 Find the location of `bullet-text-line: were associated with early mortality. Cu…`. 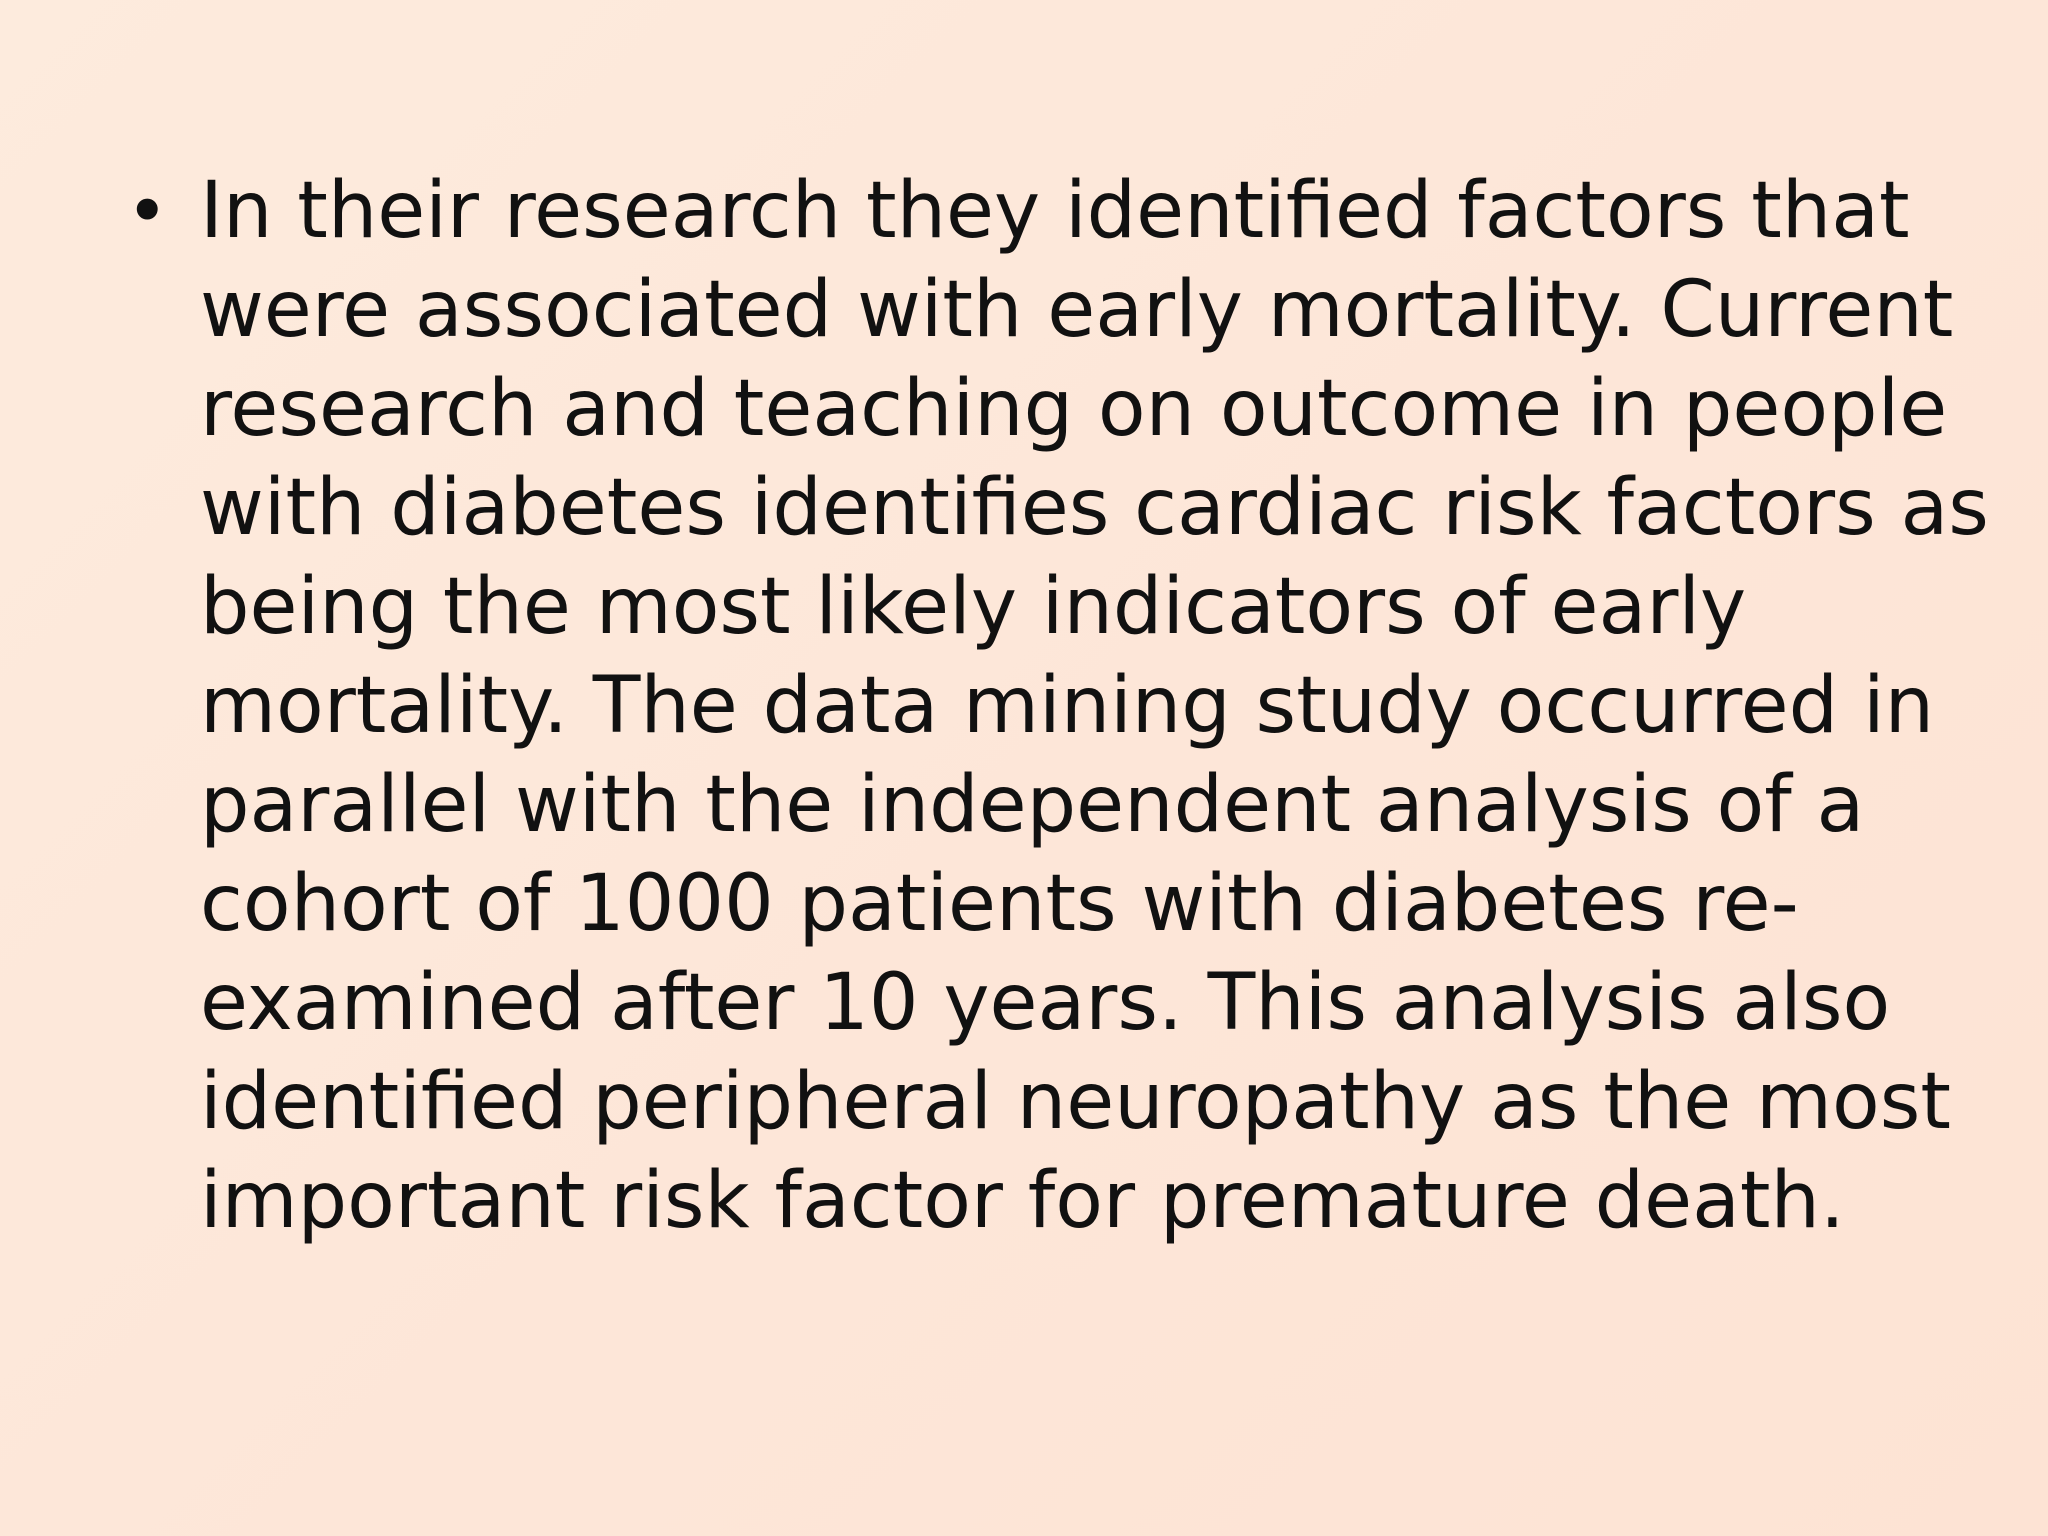

bullet-text-line: were associated with early mortality. Cu… is located at coordinates (1077, 310).